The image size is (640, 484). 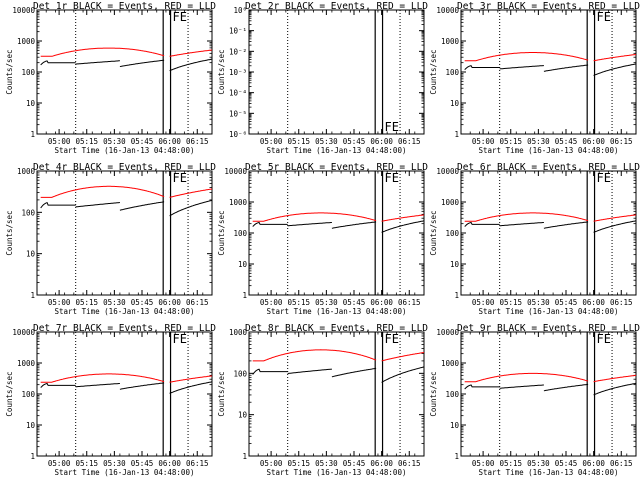 What do you see at coordinates (548, 328) in the screenshot?
I see `panel-title: Det 9r BLACK = Events, RED = LLD` at bounding box center [548, 328].